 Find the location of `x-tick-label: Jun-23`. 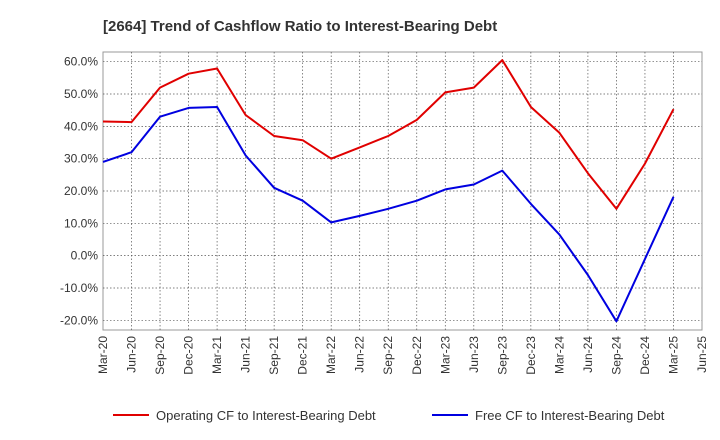

x-tick-label: Jun-23 is located at coordinates (474, 354).